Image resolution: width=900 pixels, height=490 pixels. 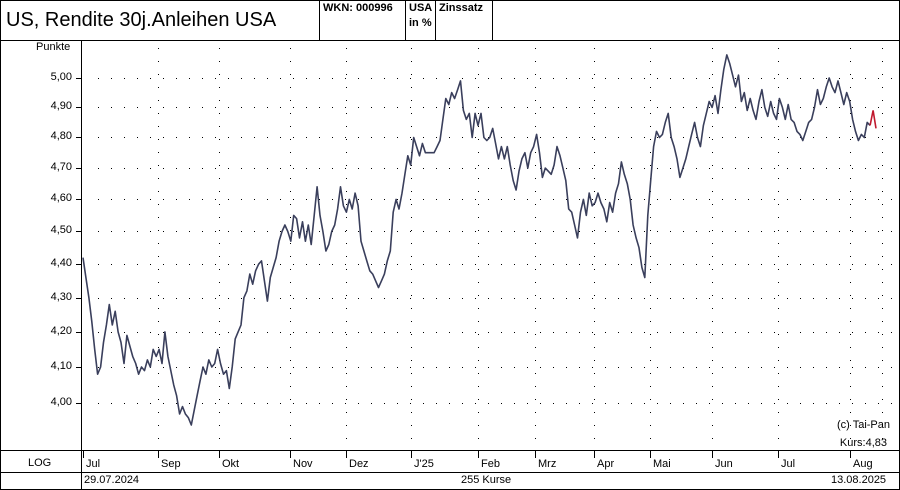 I want to click on end-date: 13.08.2025, so click(x=859, y=480).